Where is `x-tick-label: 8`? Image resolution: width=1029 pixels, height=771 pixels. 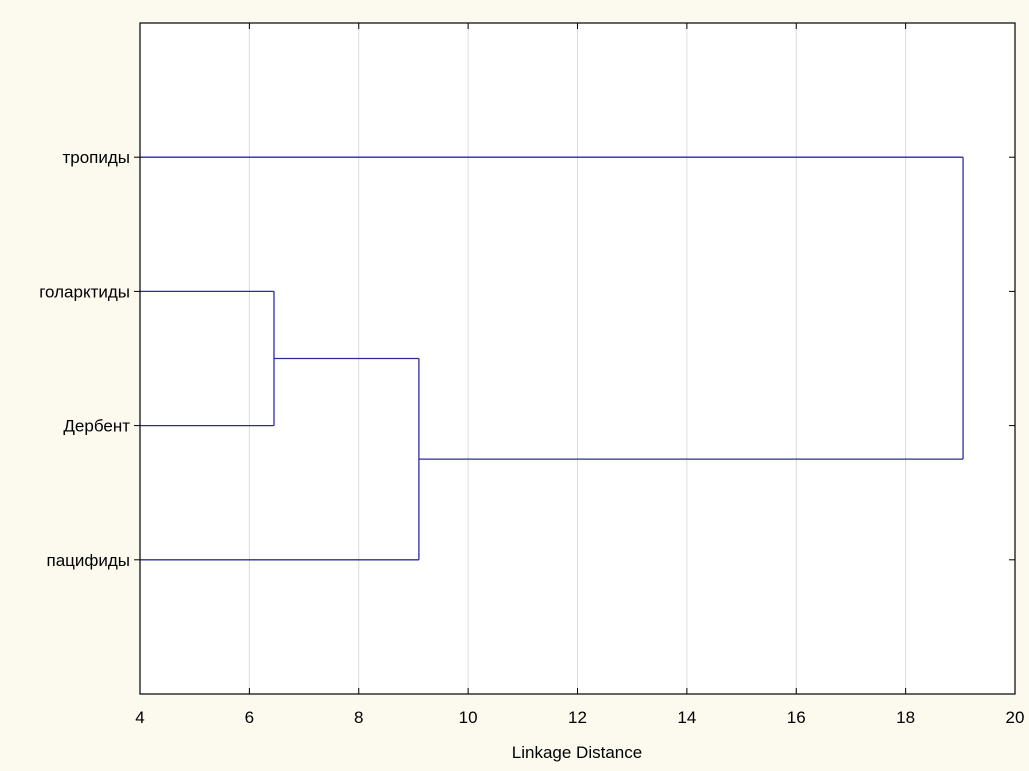 x-tick-label: 8 is located at coordinates (358, 717).